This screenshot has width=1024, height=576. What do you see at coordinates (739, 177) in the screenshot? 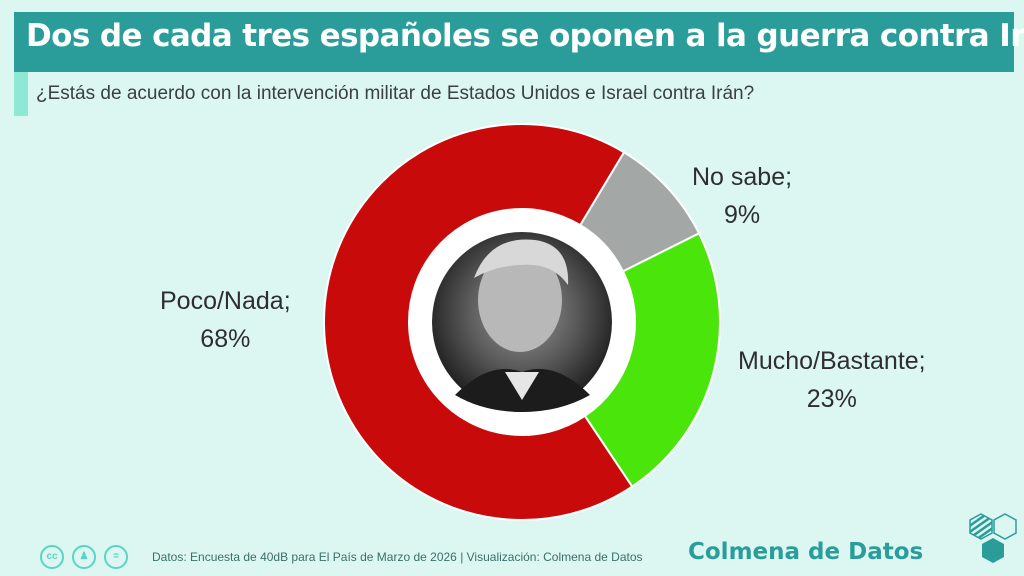
I see `slice-label: No sabe` at bounding box center [739, 177].